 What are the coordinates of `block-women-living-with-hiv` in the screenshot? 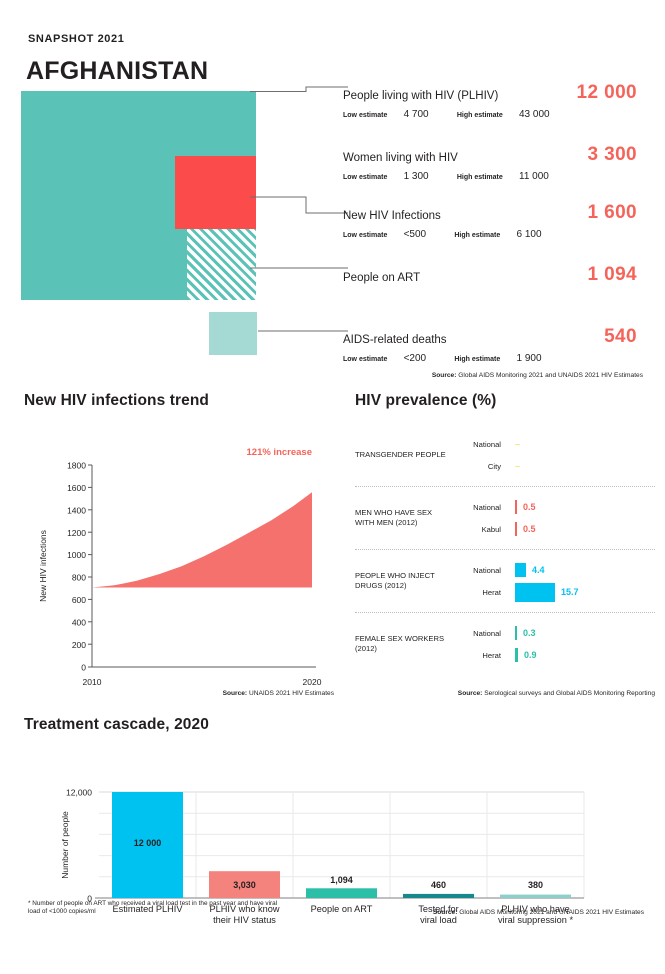 It's located at (215, 192).